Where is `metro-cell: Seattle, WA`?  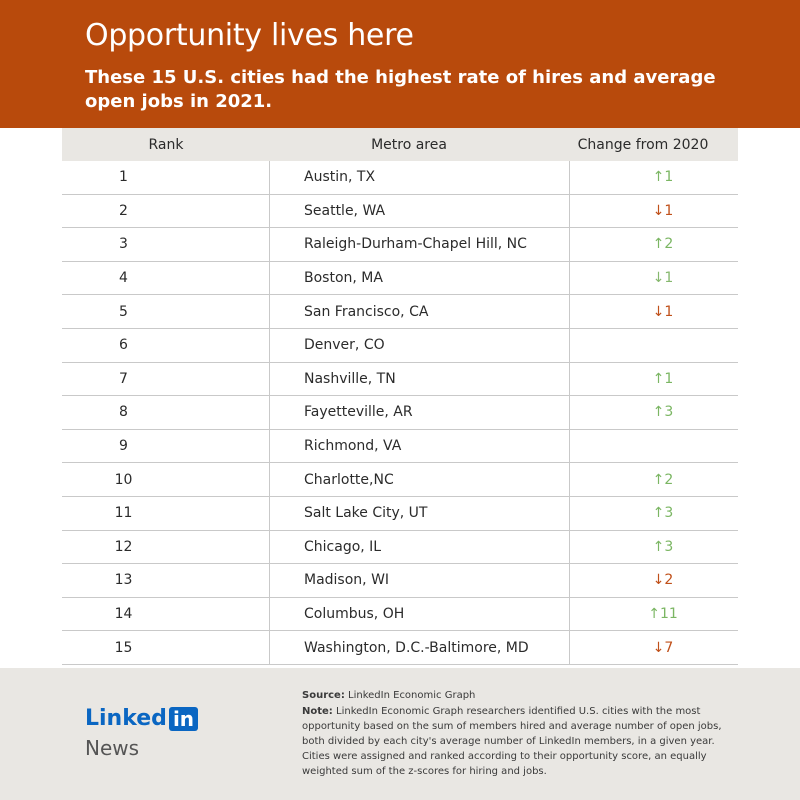
metro-cell: Seattle, WA is located at coordinates (420, 211).